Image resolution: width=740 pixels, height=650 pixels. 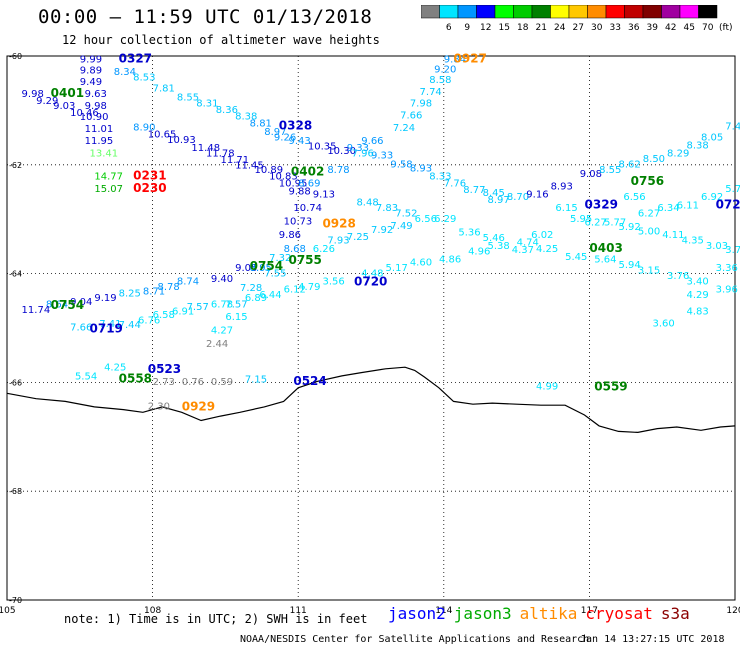 What do you see at coordinates (455, 60) in the screenshot?
I see `wave-height-label: 9.84` at bounding box center [455, 60].